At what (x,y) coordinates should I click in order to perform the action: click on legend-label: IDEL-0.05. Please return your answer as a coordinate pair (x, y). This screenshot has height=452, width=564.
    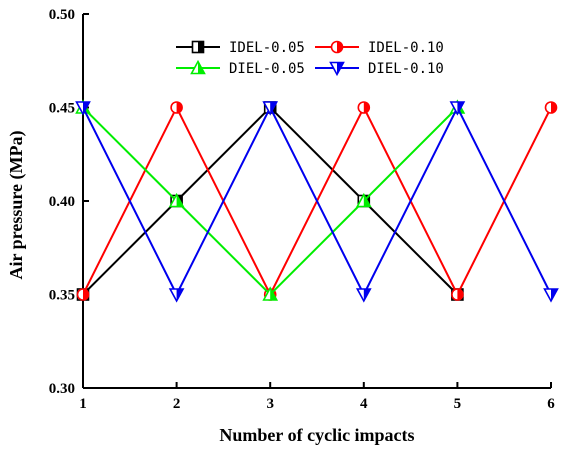
    Looking at the image, I should click on (267, 48).